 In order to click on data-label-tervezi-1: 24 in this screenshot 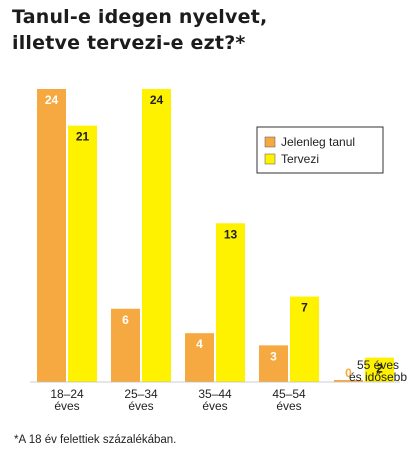, I will do `click(157, 100)`.